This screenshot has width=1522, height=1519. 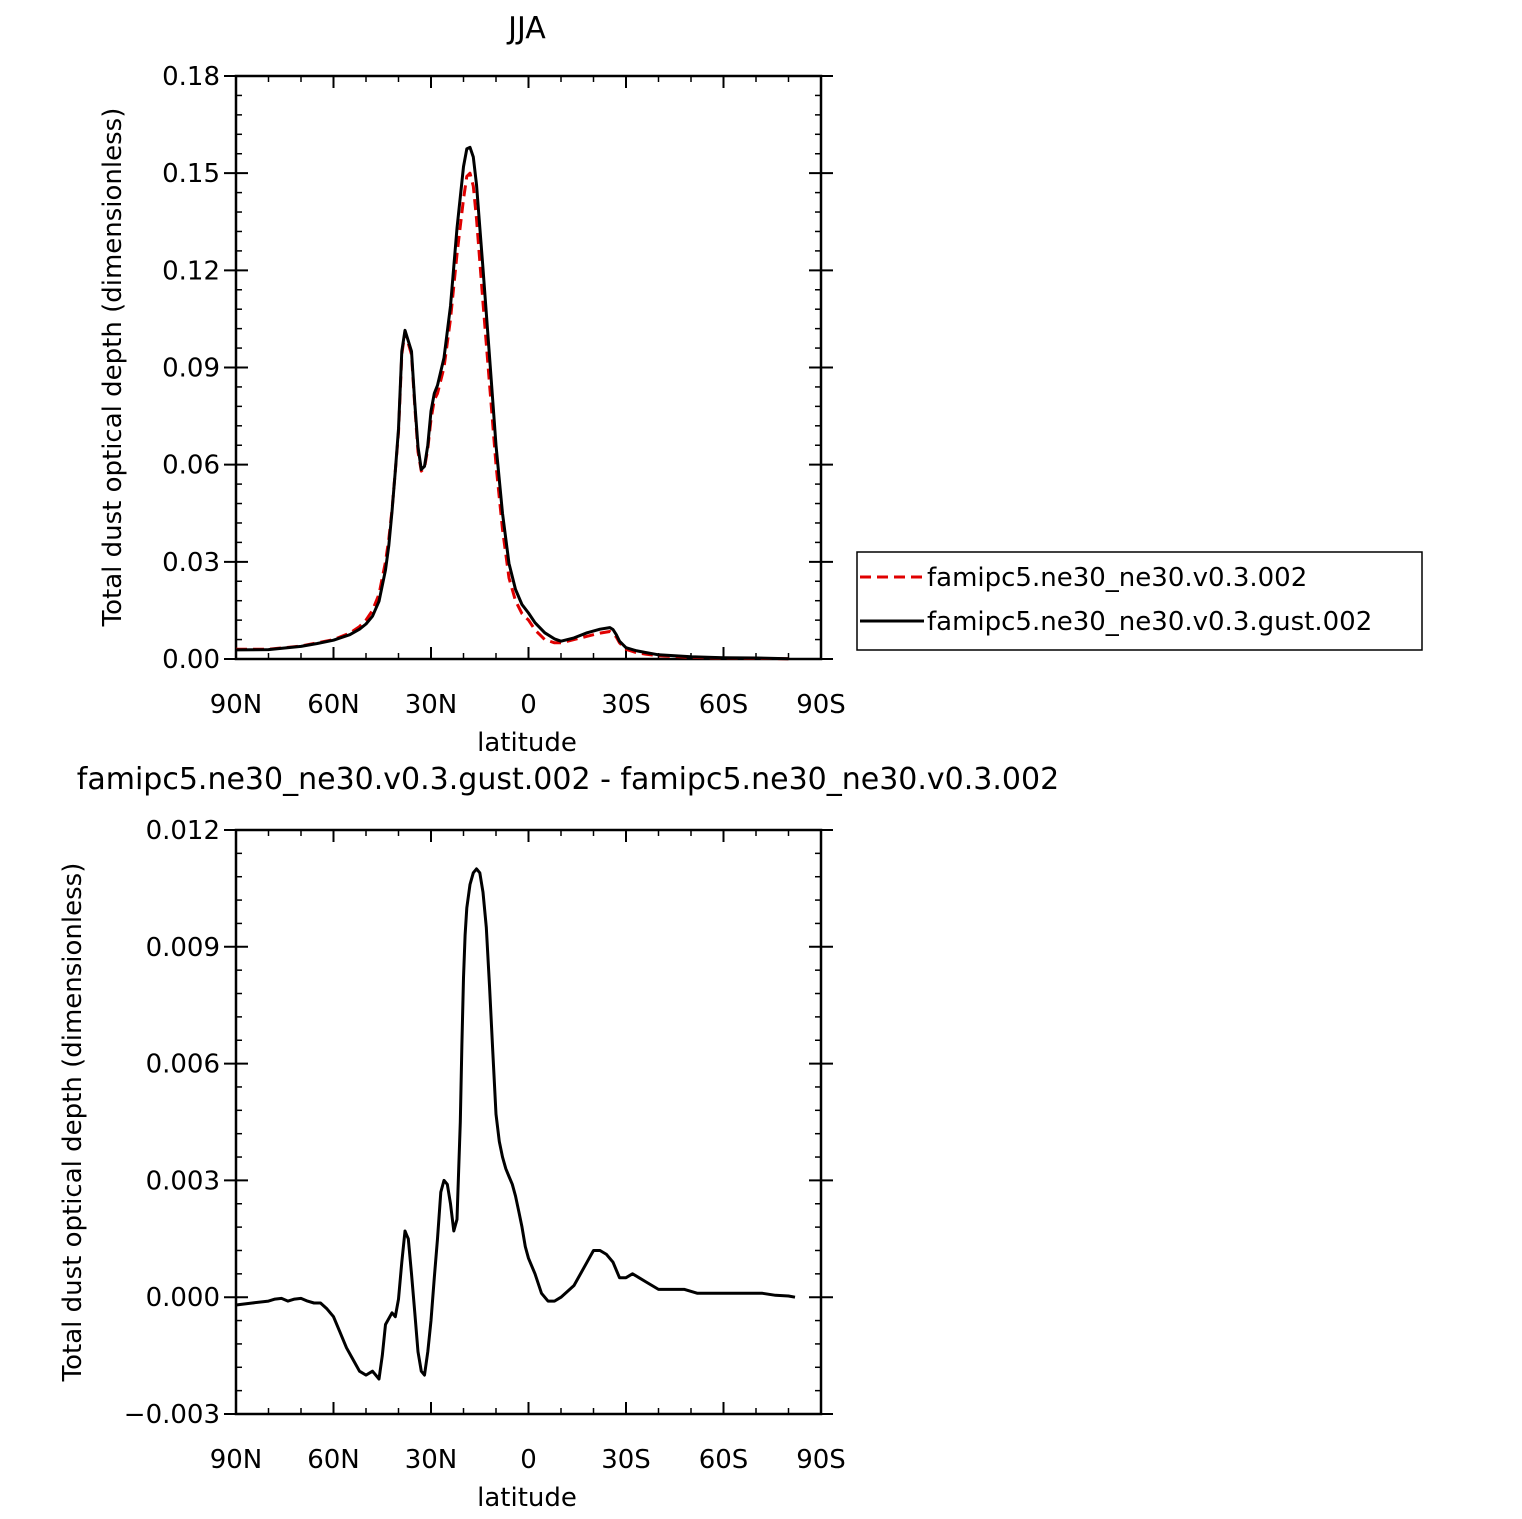 I want to click on bottom-y-tick-label: 0.006, so click(x=183, y=1065).